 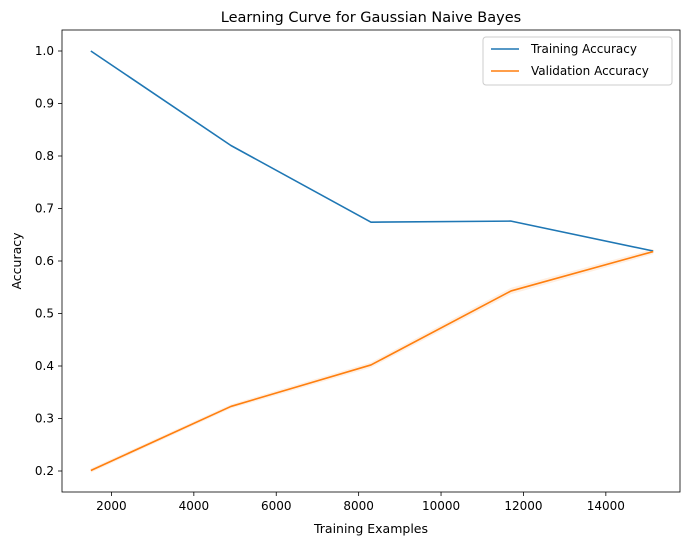 I want to click on x-axis: 2000 4000 6000 8000 10000 12000 14000, so click(x=360, y=502).